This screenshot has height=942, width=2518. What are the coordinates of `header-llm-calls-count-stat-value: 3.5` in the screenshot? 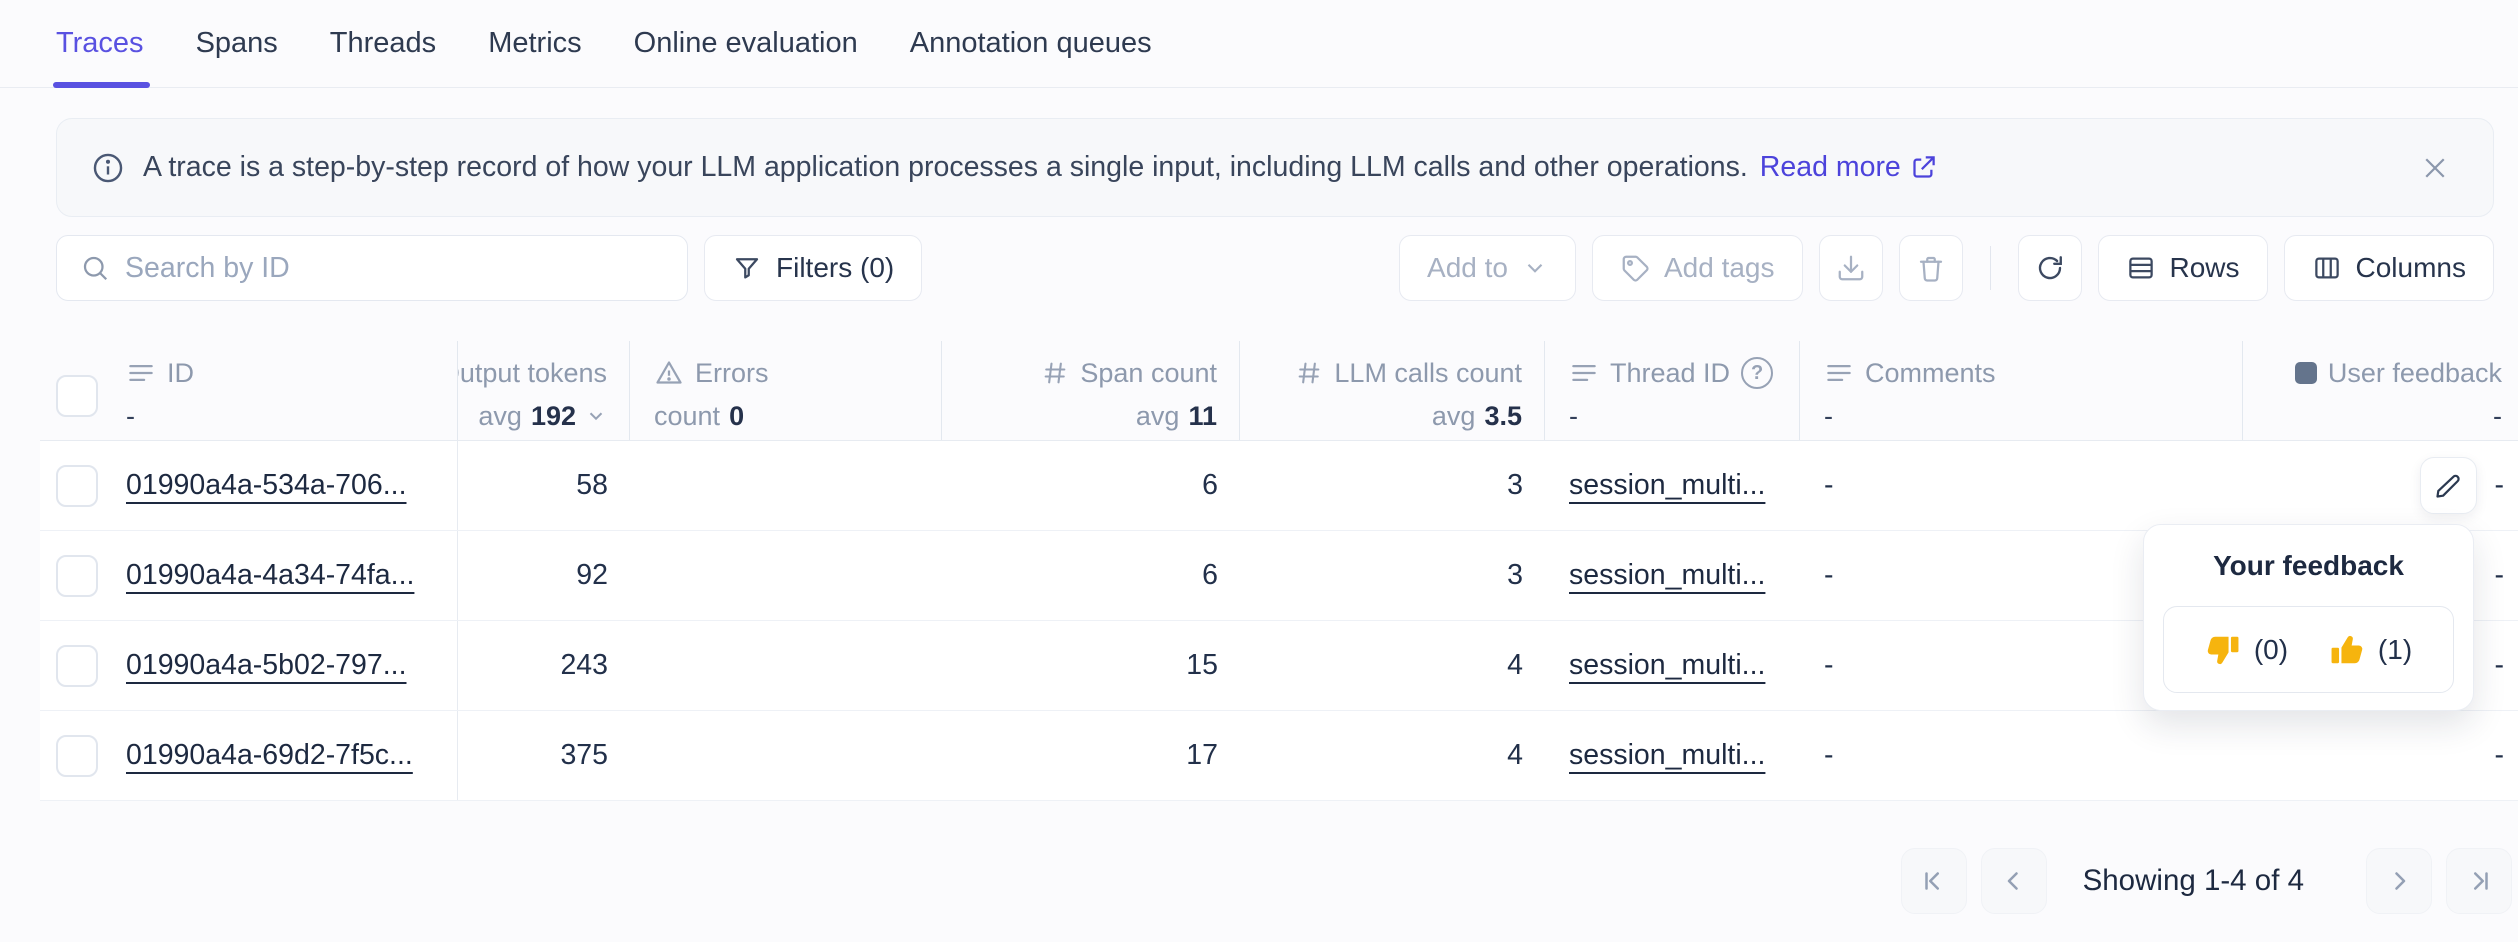 It's located at (1503, 415).